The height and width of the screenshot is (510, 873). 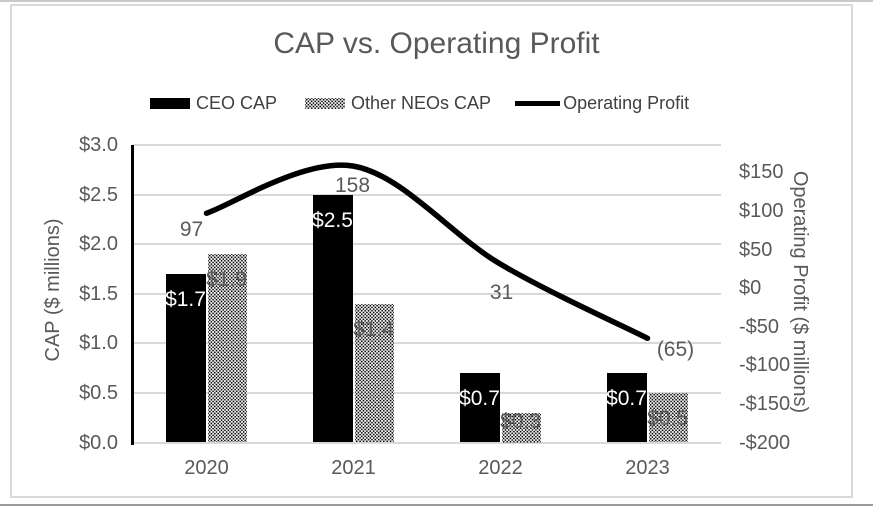 What do you see at coordinates (765, 403) in the screenshot?
I see `right-axis-tick: -$150` at bounding box center [765, 403].